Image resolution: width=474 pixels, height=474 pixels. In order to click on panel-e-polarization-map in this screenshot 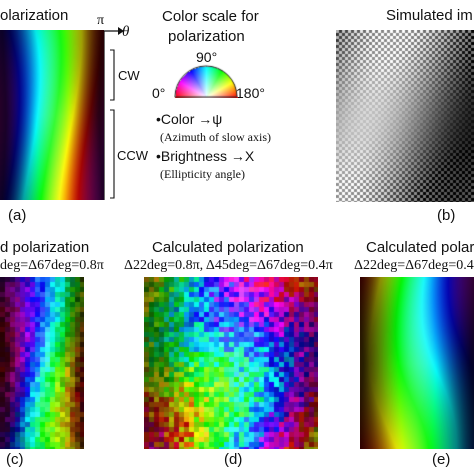, I will do `click(417, 363)`.